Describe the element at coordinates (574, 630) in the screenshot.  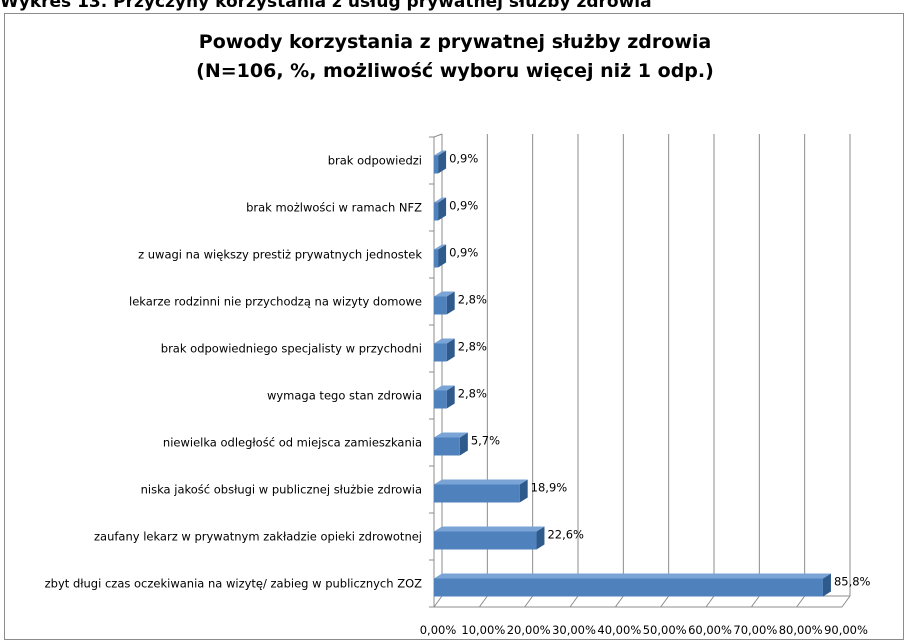
I see `x-tick-label: 30,00%` at that location.